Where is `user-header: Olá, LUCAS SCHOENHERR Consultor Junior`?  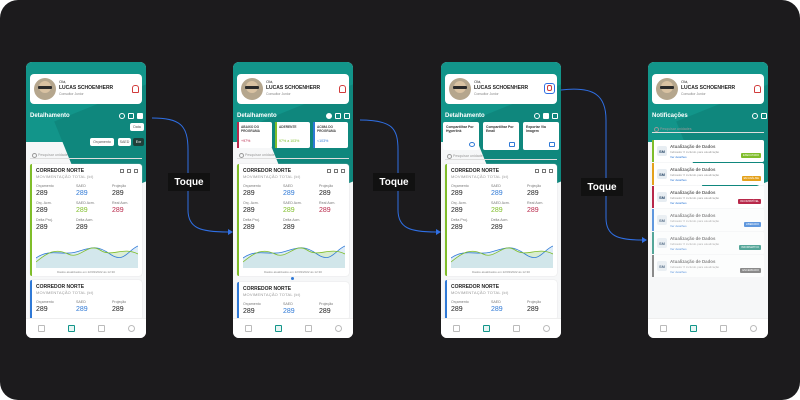
user-header: Olá, LUCAS SCHOENHERR Consultor Junior is located at coordinates (501, 89).